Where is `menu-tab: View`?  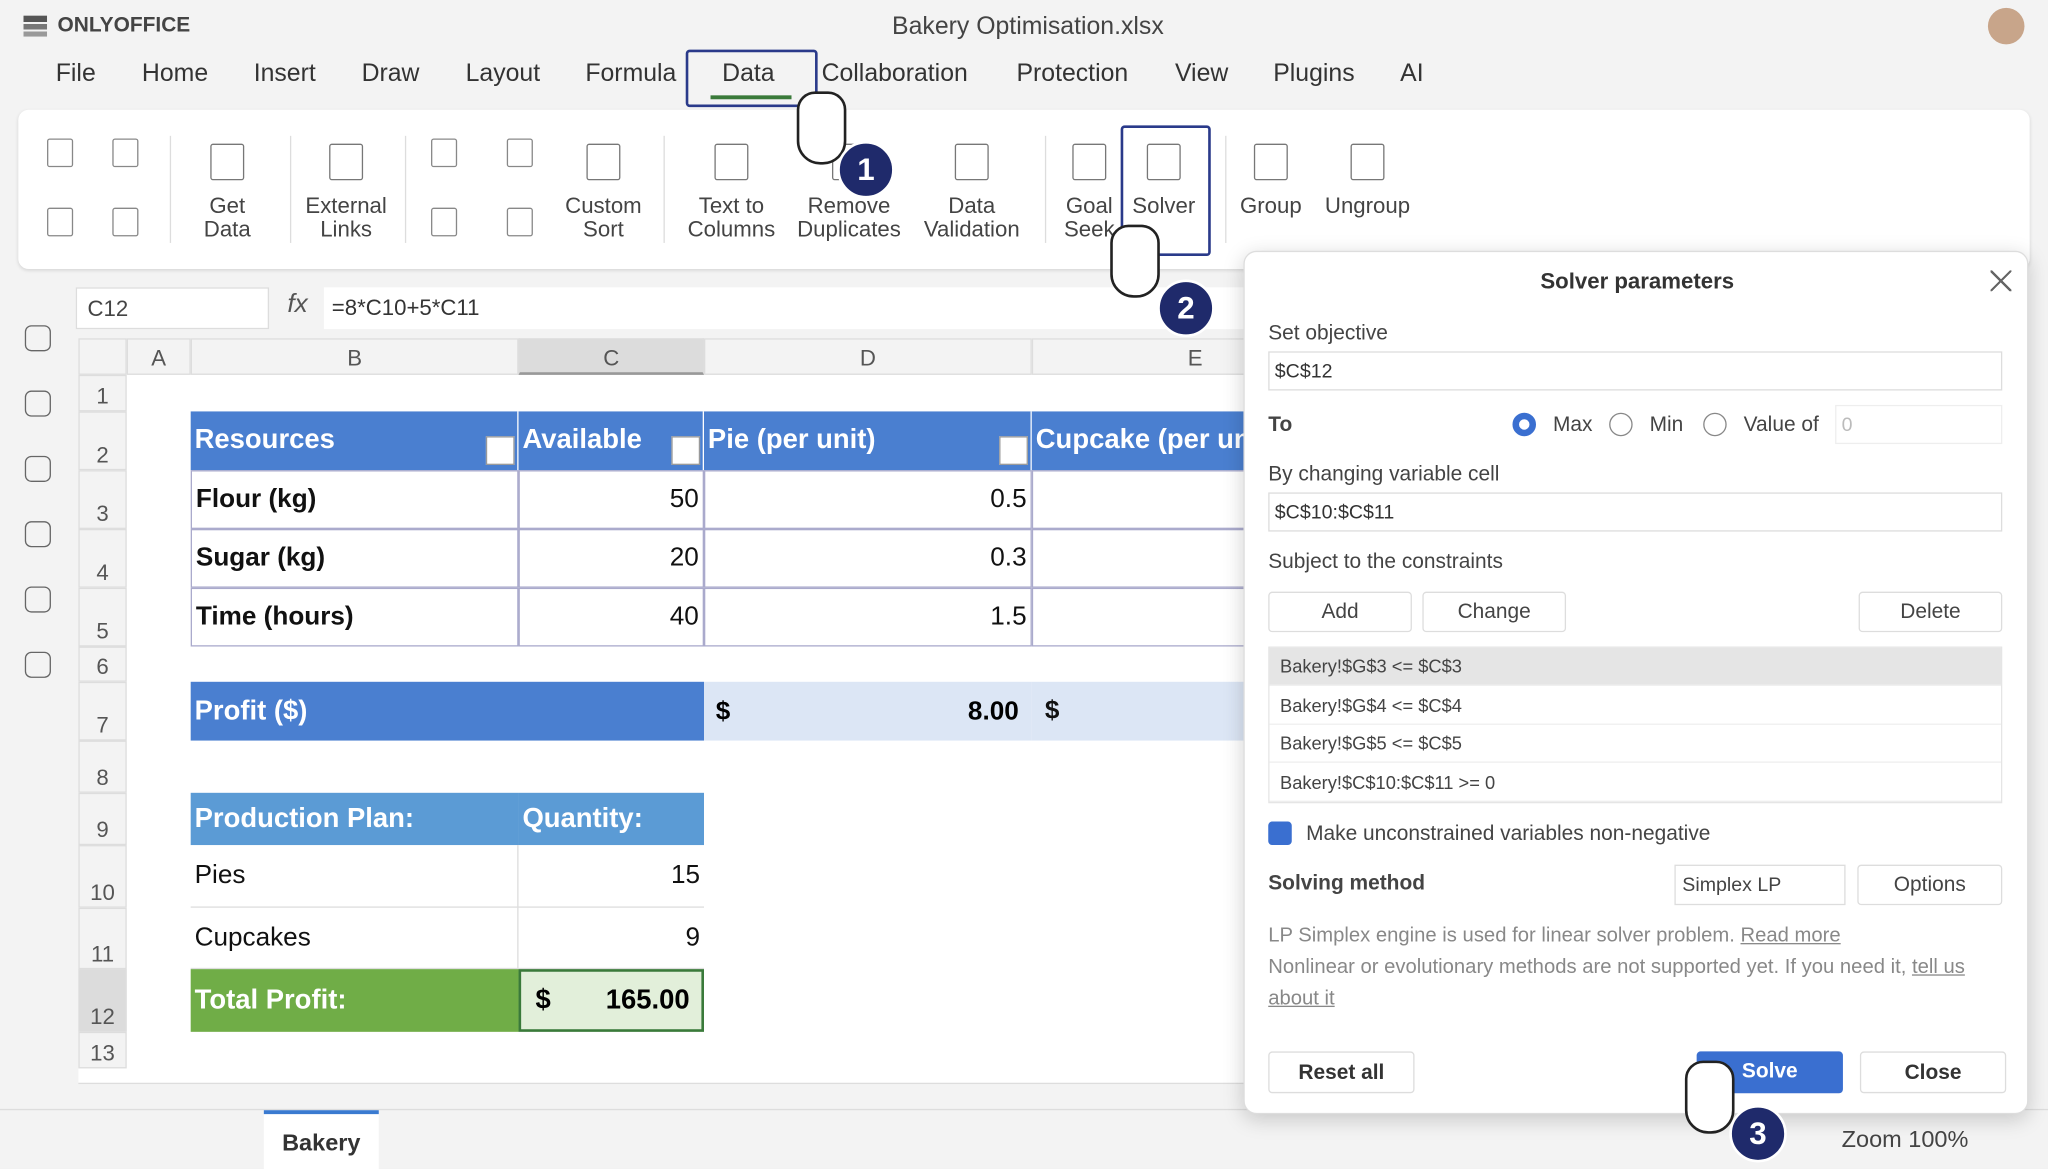
menu-tab: View is located at coordinates (1201, 74).